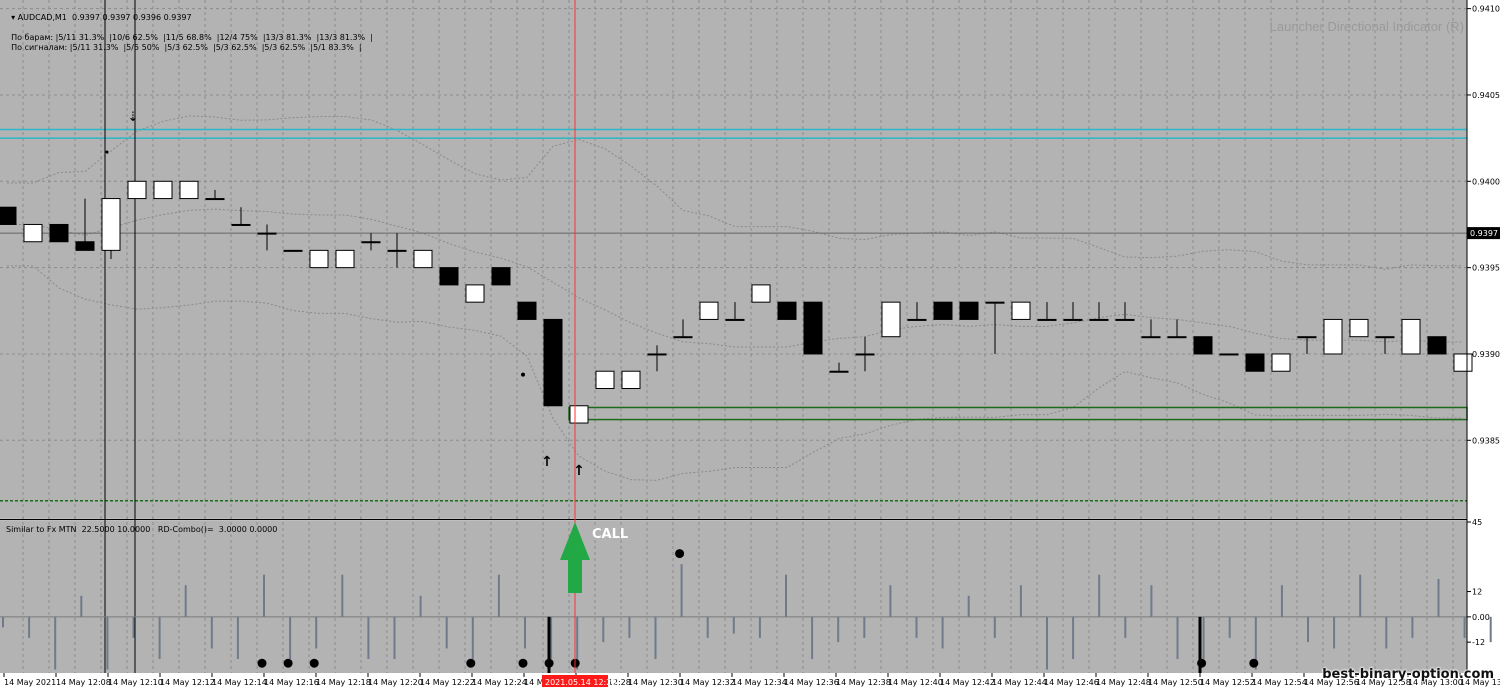 This screenshot has height=690, width=1500. What do you see at coordinates (14, 17) in the screenshot?
I see `collapse-triangle-icon: ▾` at bounding box center [14, 17].